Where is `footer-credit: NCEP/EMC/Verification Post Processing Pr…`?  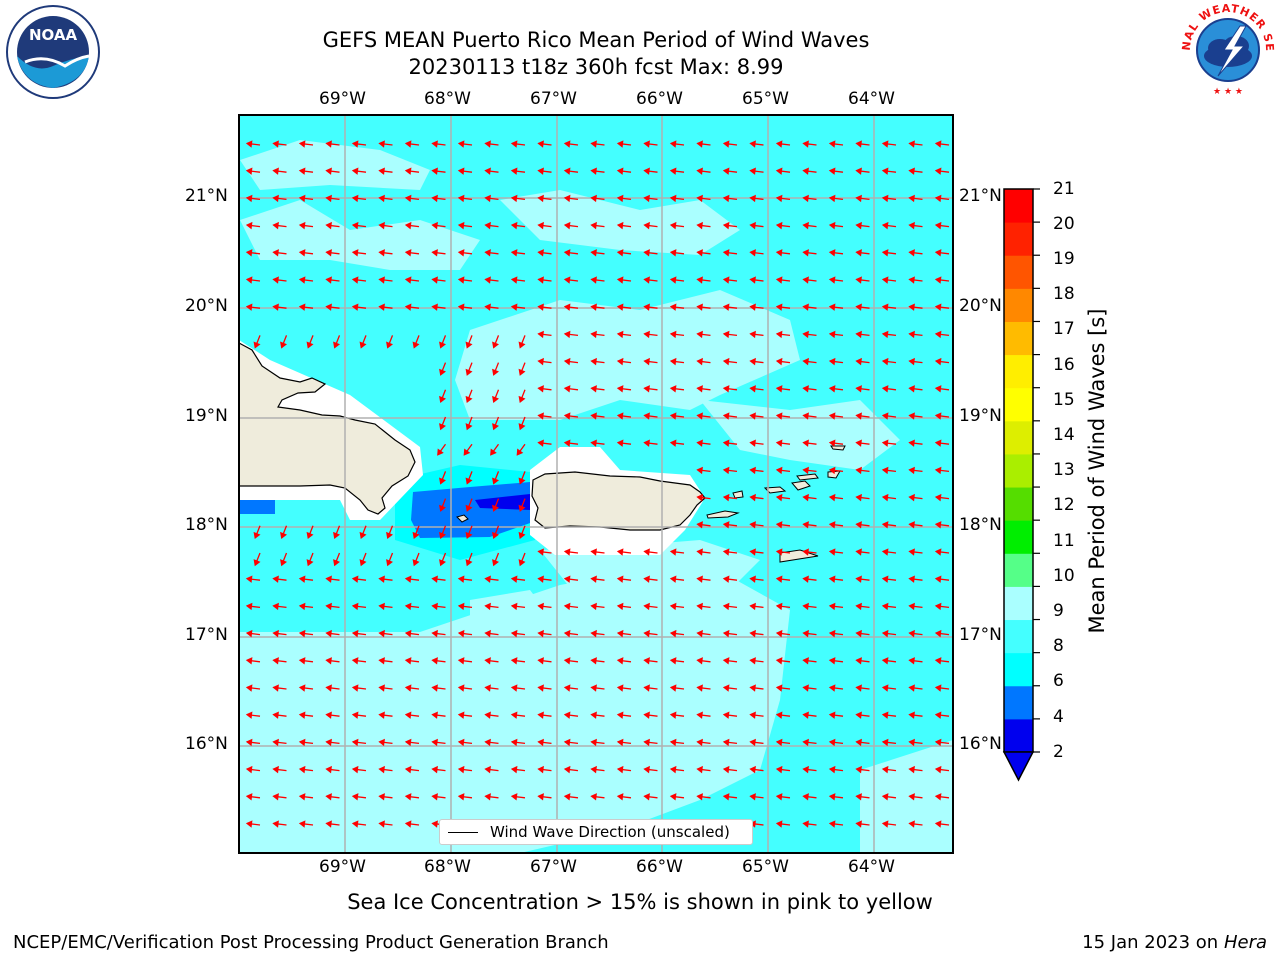
footer-credit: NCEP/EMC/Verification Post Processing Pr… is located at coordinates (311, 942).